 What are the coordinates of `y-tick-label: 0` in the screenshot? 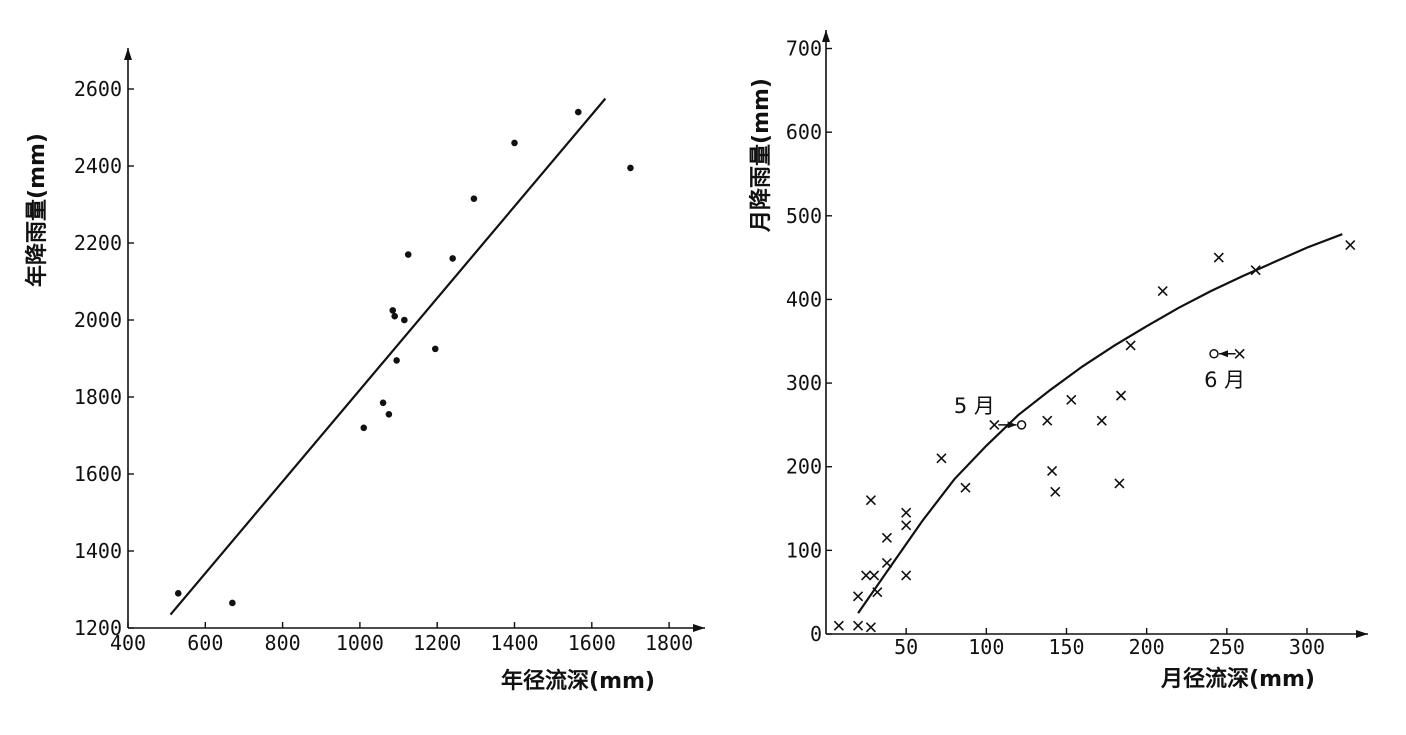 It's located at (816, 634).